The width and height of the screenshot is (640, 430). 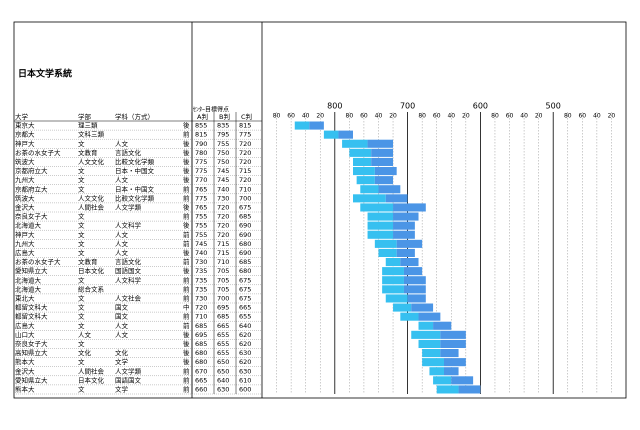 I want to click on cell: 835, so click(x=223, y=126).